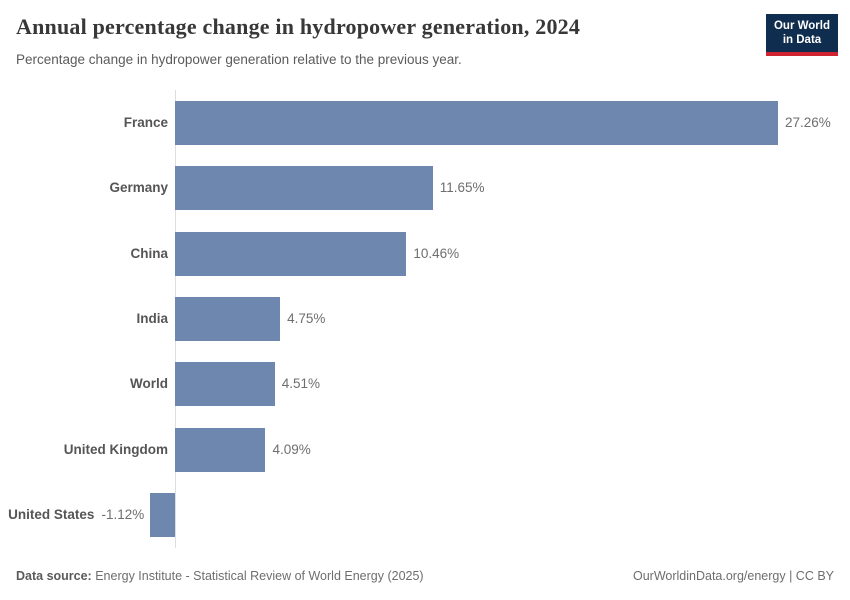 The height and width of the screenshot is (600, 850). What do you see at coordinates (145, 122) in the screenshot?
I see `entity-label: France` at bounding box center [145, 122].